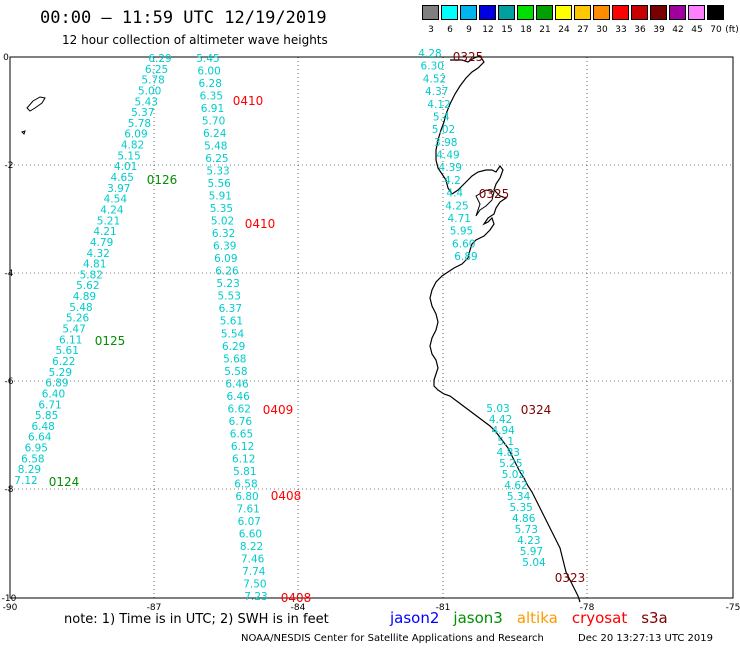 This screenshot has width=740, height=650. Describe the element at coordinates (9, 382) in the screenshot. I see `y-tick-label: -6` at that location.